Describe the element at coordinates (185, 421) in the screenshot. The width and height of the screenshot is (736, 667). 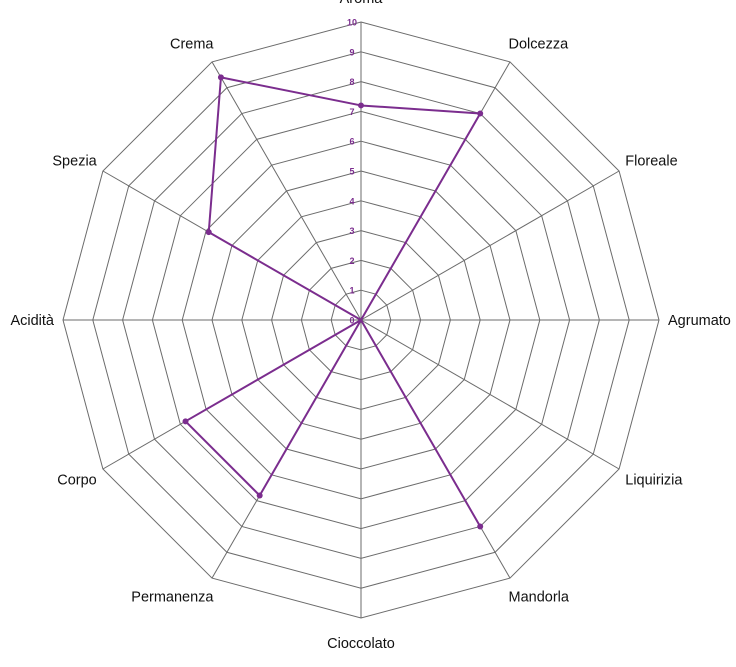
I see `data-point-corpo` at that location.